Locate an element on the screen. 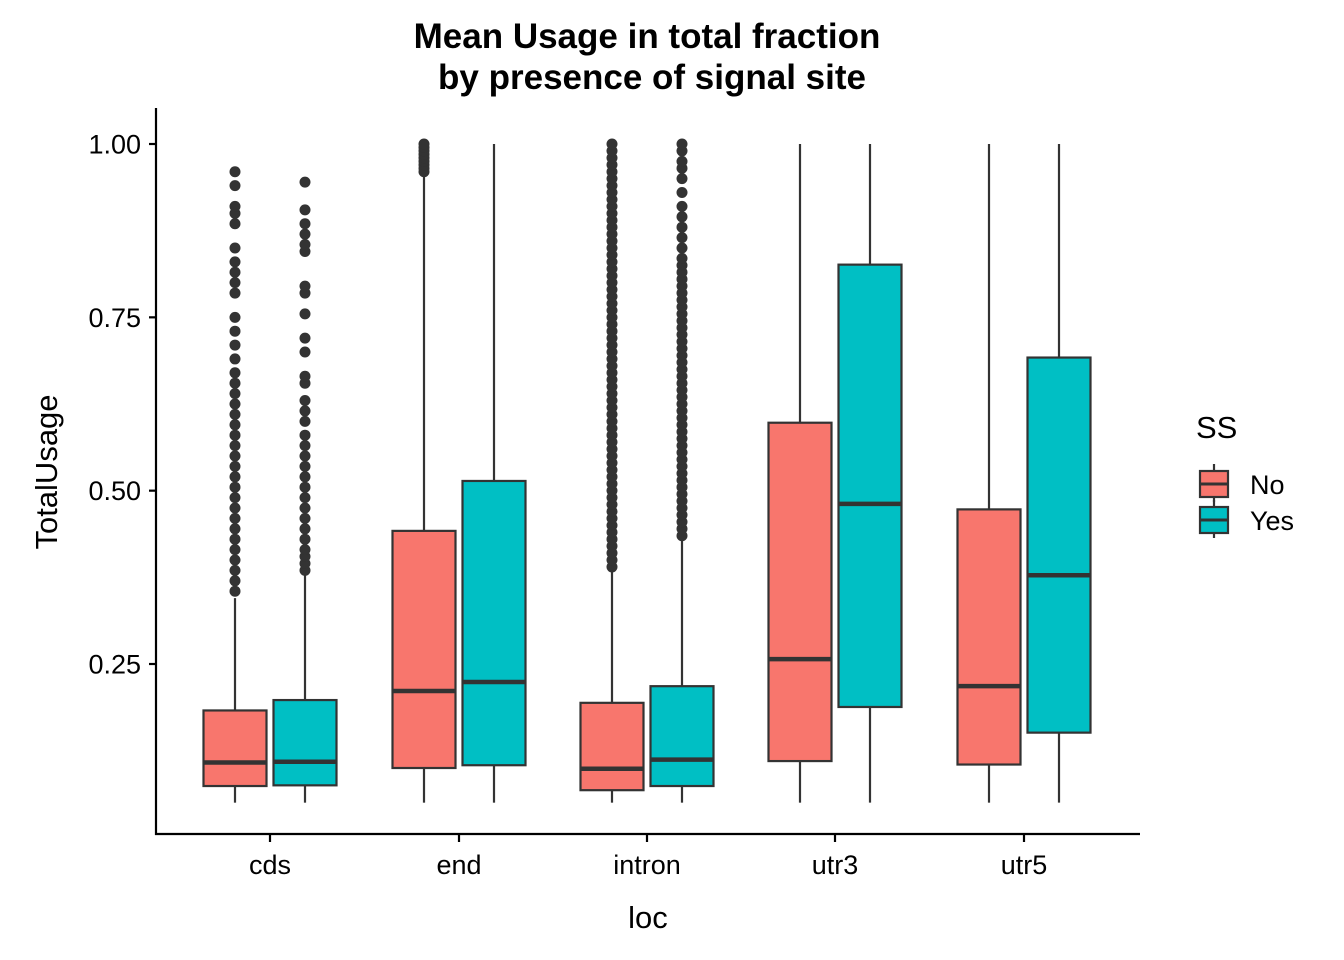 Image resolution: width=1344 pixels, height=960 pixels. box-cds-no is located at coordinates (235, 484).